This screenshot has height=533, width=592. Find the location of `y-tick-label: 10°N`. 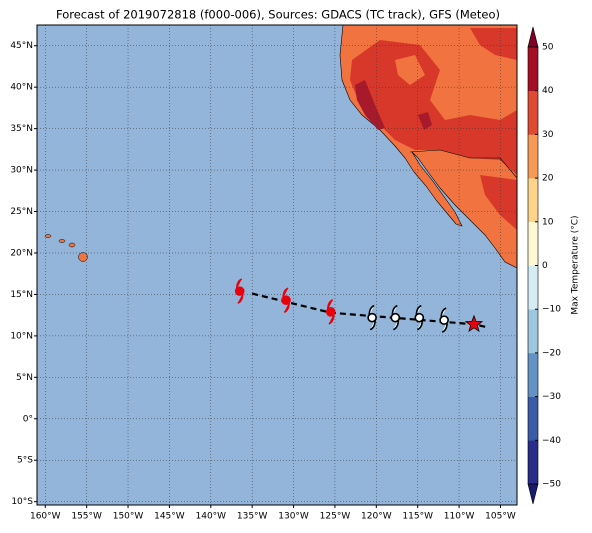

y-tick-label: 10°N is located at coordinates (21, 336).